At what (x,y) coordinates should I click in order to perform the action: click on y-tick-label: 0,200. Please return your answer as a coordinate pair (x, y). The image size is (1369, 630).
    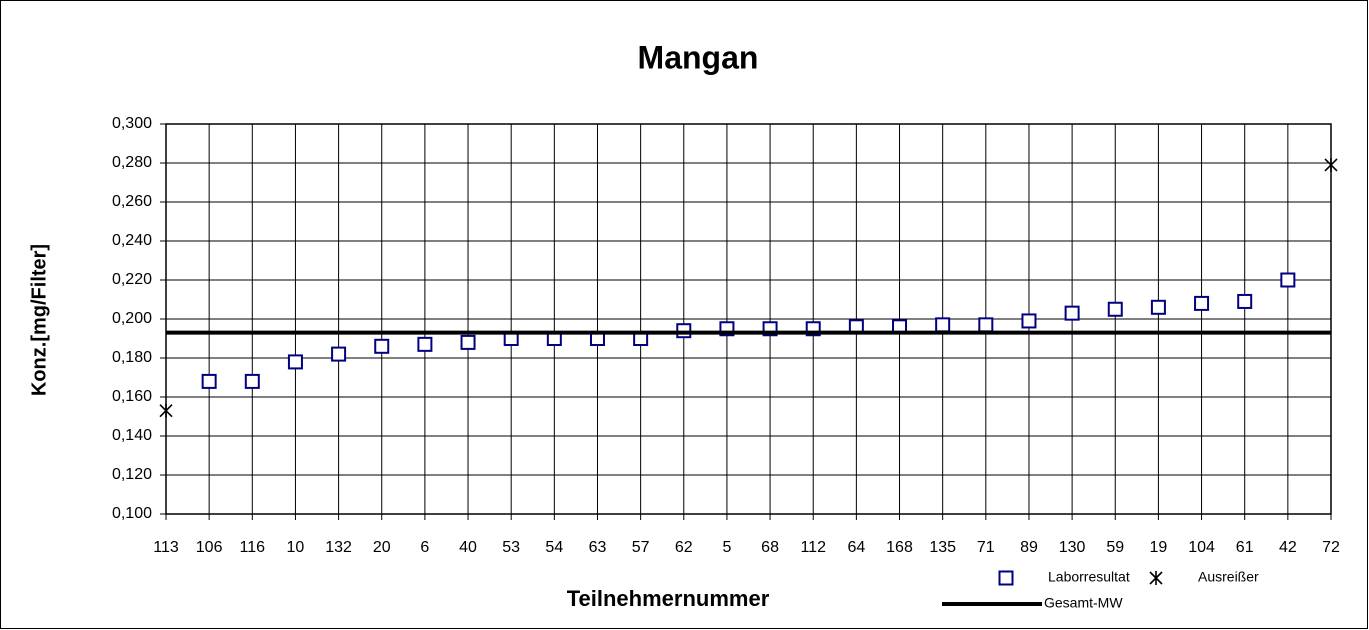
    Looking at the image, I should click on (132, 318).